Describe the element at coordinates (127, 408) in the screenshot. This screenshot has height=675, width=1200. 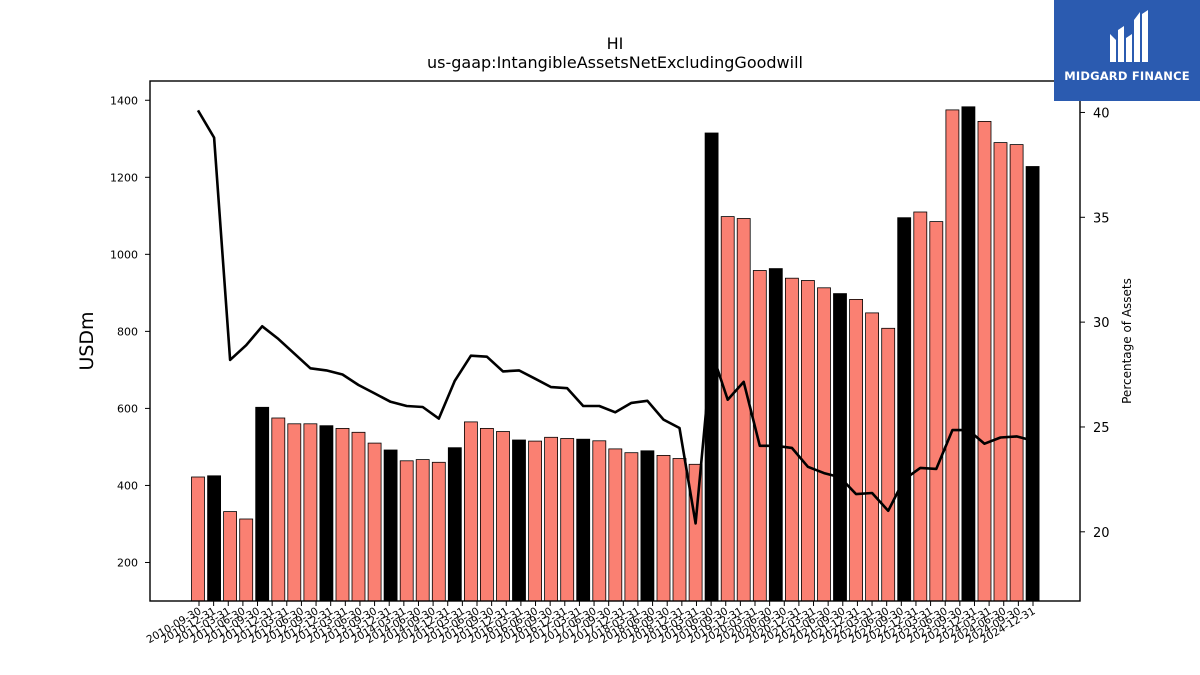
I see `y-tick-label: 600` at that location.